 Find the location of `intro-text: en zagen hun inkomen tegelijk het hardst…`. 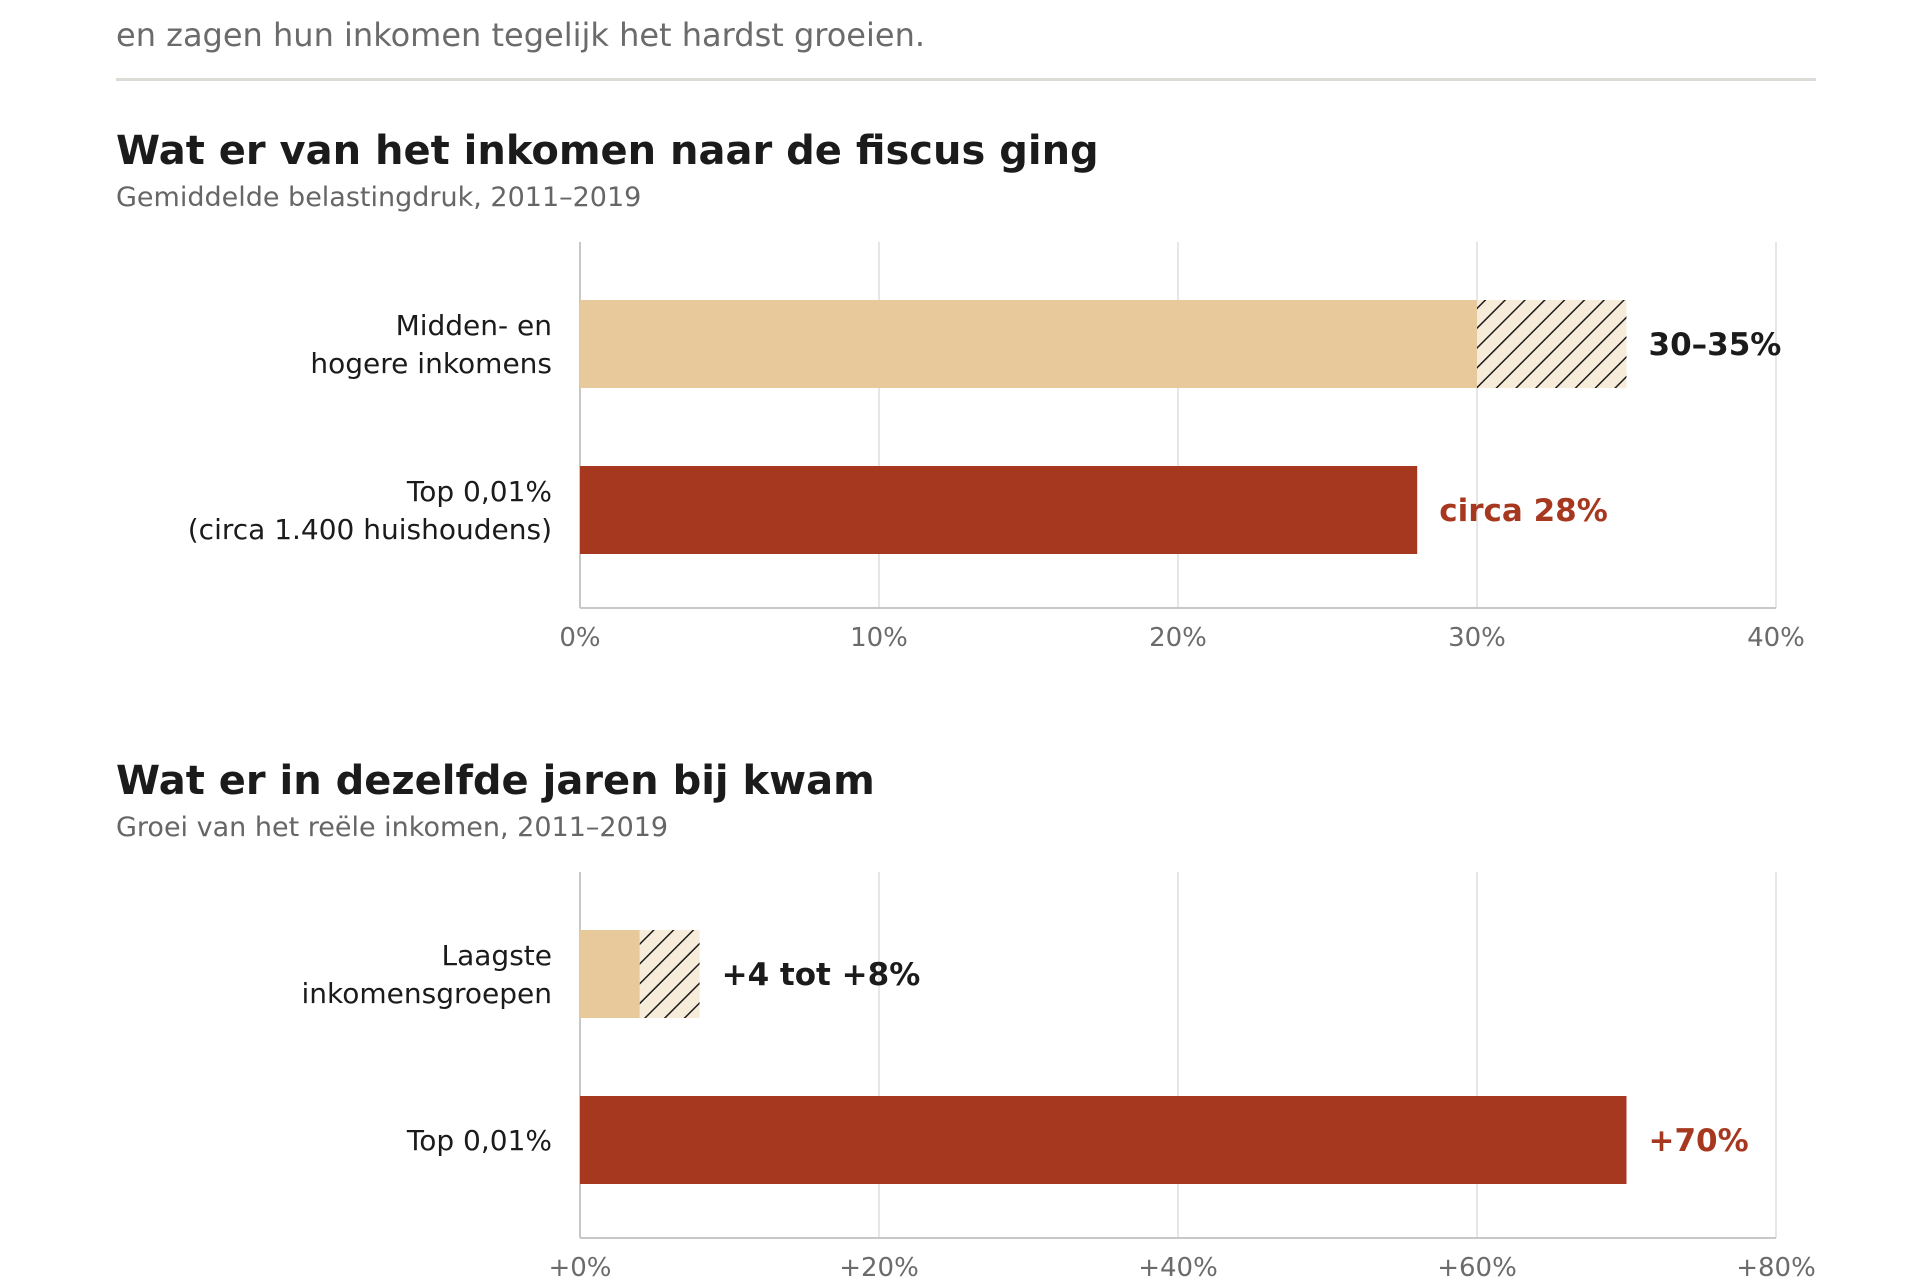

intro-text: en zagen hun inkomen tegelijk het hardst… is located at coordinates (521, 35).